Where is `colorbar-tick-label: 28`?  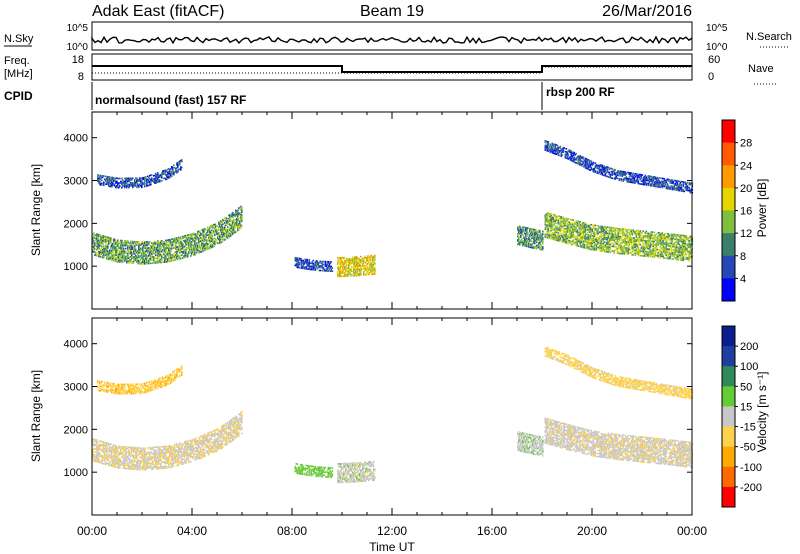 colorbar-tick-label: 28 is located at coordinates (746, 144).